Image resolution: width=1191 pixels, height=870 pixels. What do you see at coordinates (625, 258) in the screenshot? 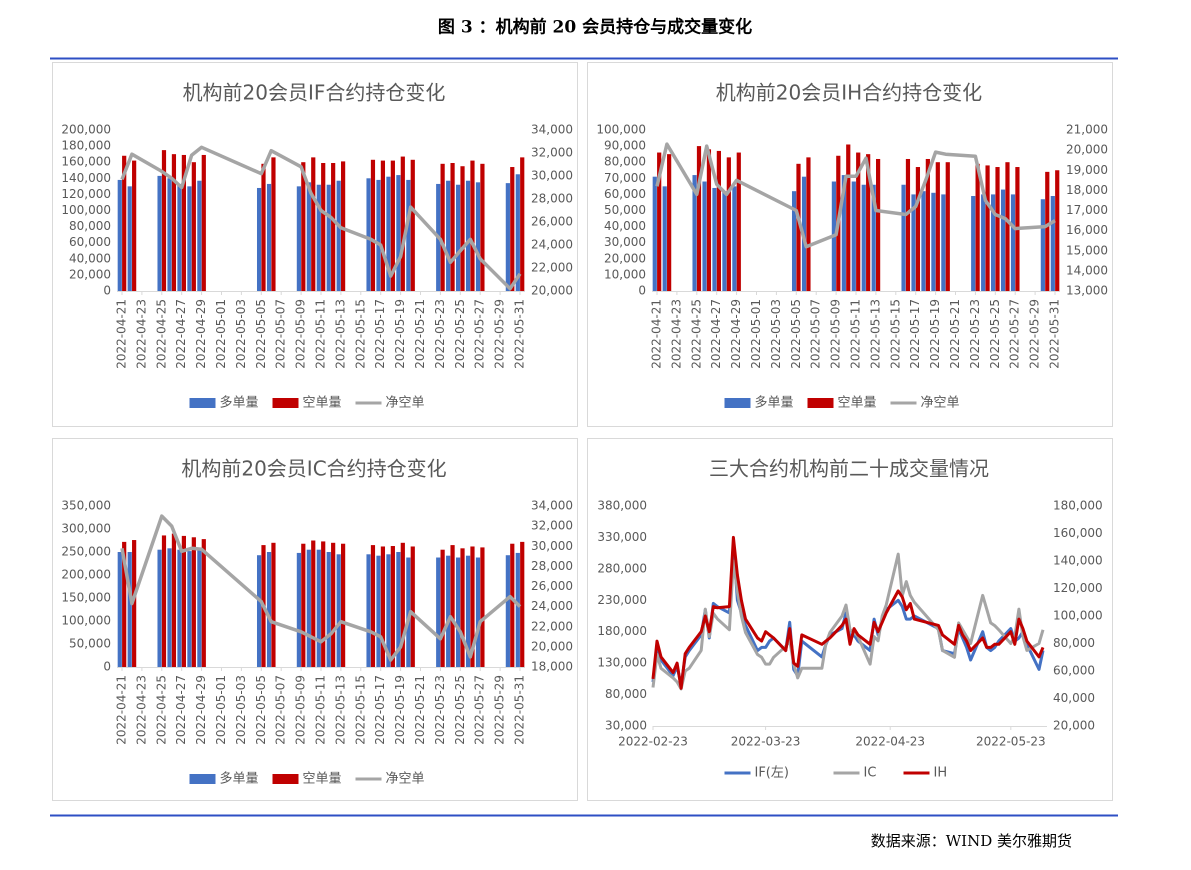
I see `y-tick-label: 20,000` at bounding box center [625, 258].